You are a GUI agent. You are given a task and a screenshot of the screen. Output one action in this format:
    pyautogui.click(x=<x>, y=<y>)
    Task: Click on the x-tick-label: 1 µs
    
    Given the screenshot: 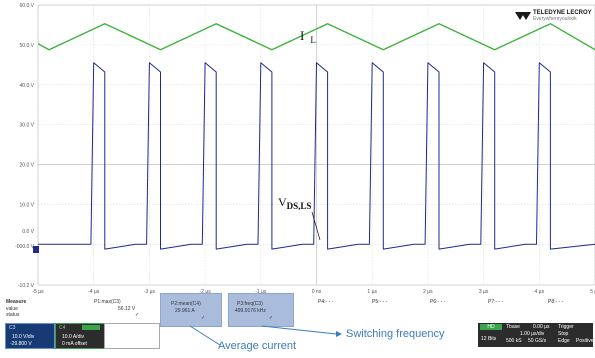 What is the action you would take?
    pyautogui.click(x=372, y=292)
    